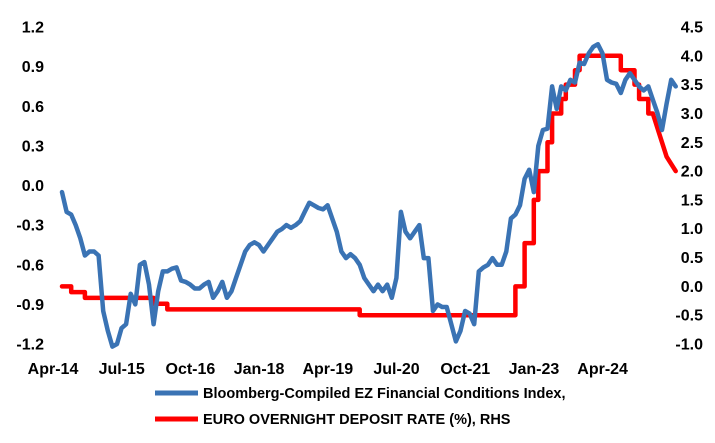  What do you see at coordinates (689, 345) in the screenshot?
I see `y-right-tick-label: -1.0` at bounding box center [689, 345].